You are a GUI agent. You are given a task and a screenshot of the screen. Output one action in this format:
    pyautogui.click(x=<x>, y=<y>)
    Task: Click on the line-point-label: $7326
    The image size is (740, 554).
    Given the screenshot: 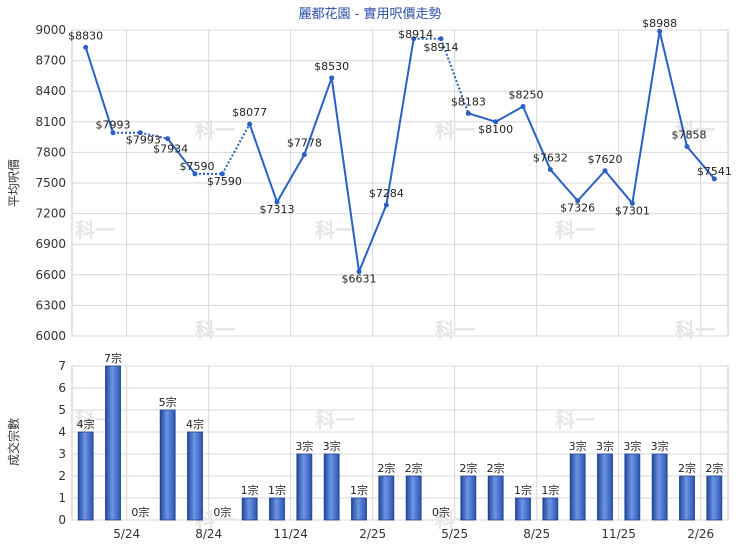 What is the action you would take?
    pyautogui.click(x=577, y=208)
    